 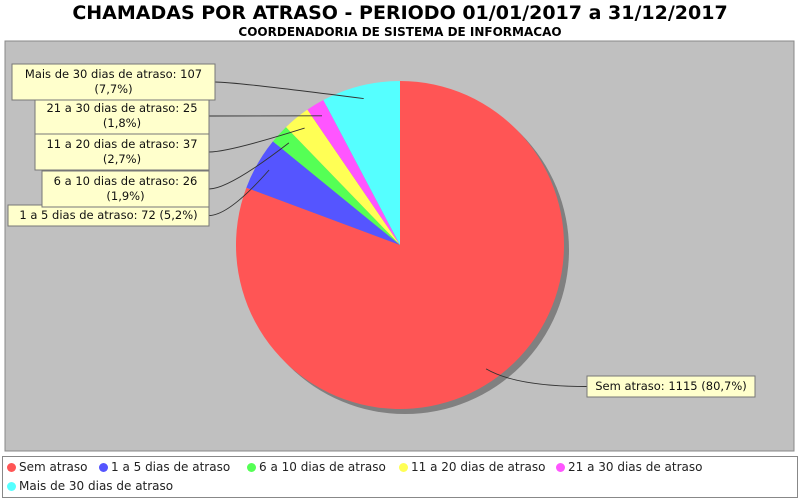 What do you see at coordinates (478, 467) in the screenshot?
I see `legend-label-11-a-20-dias-de-atraso: 11 a 20 dias de atraso` at bounding box center [478, 467].